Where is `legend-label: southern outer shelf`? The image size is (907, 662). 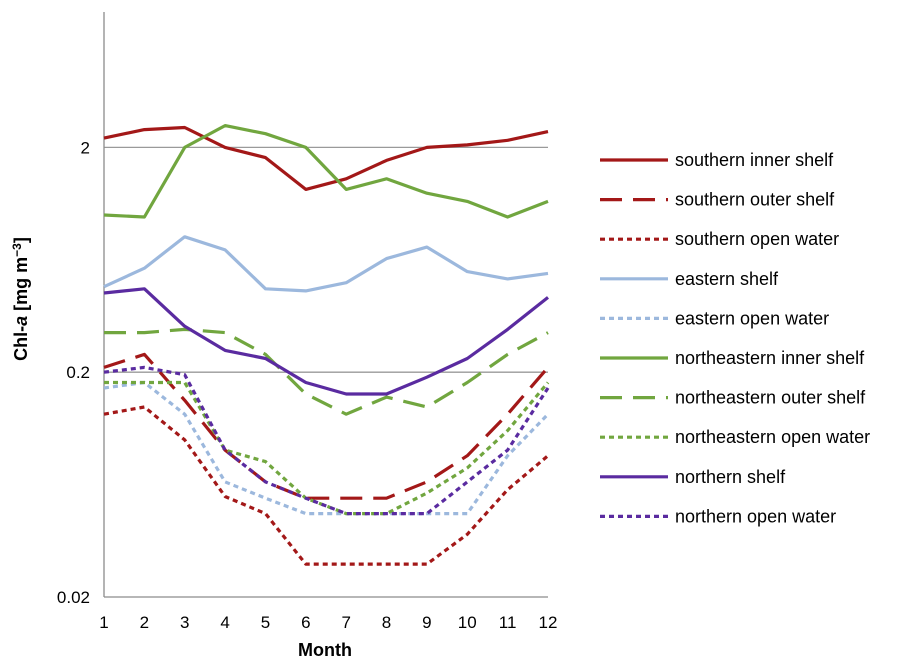
legend-label: southern outer shelf is located at coordinates (755, 200).